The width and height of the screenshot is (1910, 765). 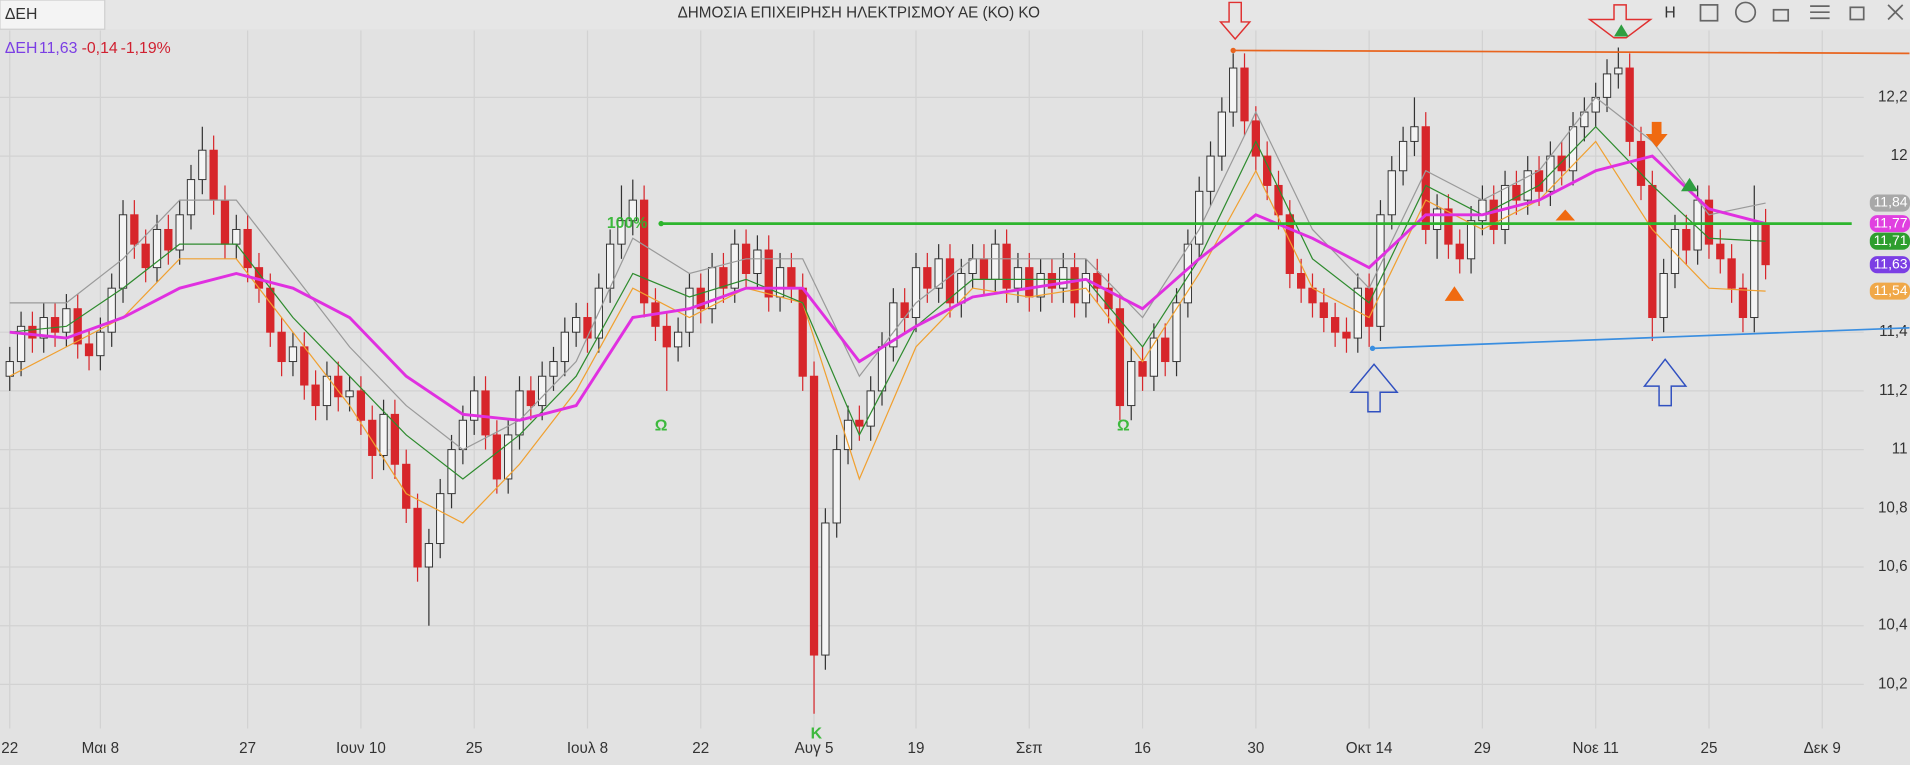 I want to click on up-triangle, so click(x=1565, y=215).